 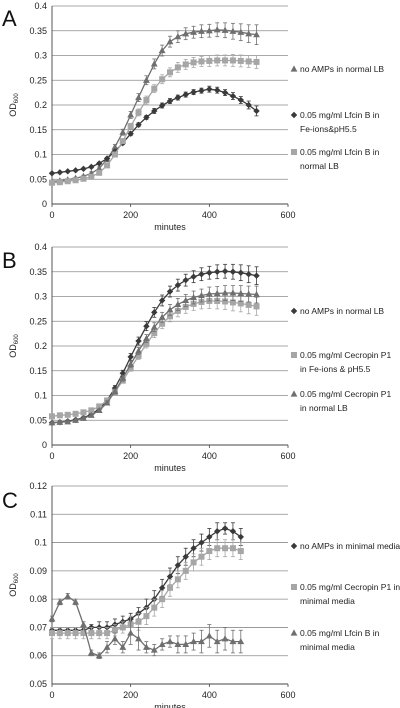 What do you see at coordinates (40, 543) in the screenshot?
I see `y-tick-label: 0.1` at bounding box center [40, 543].